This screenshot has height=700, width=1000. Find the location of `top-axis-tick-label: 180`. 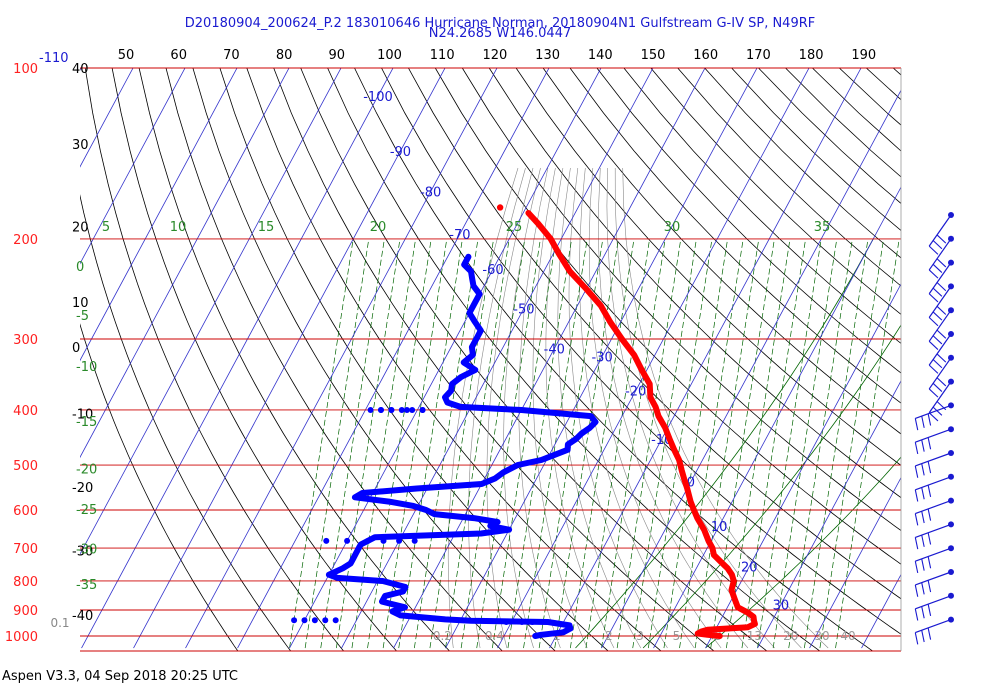

top-axis-tick-label: 180 is located at coordinates (811, 55).